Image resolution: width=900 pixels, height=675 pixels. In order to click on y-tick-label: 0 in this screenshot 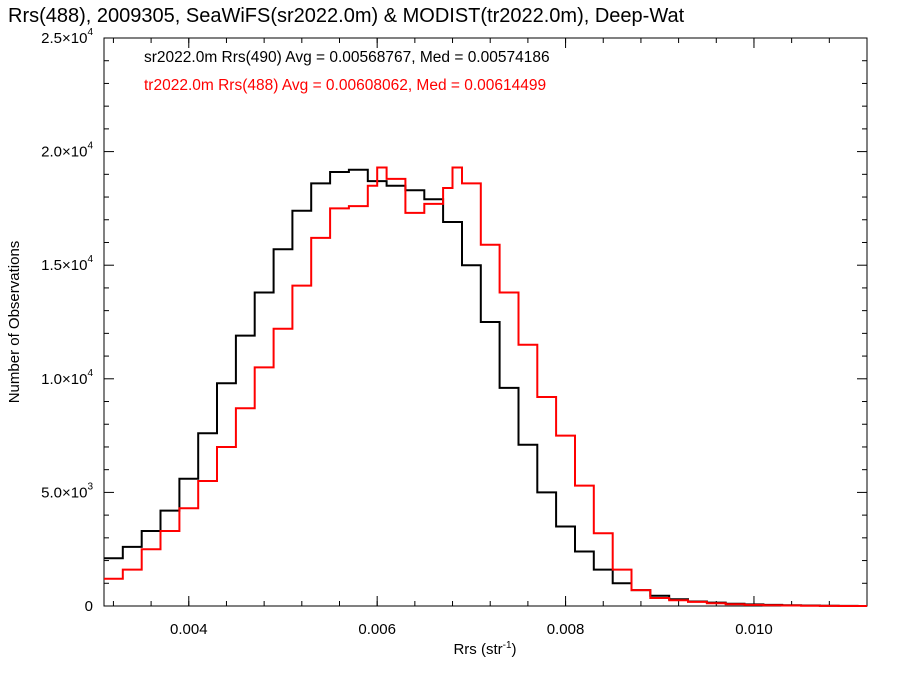, I will do `click(89, 606)`.